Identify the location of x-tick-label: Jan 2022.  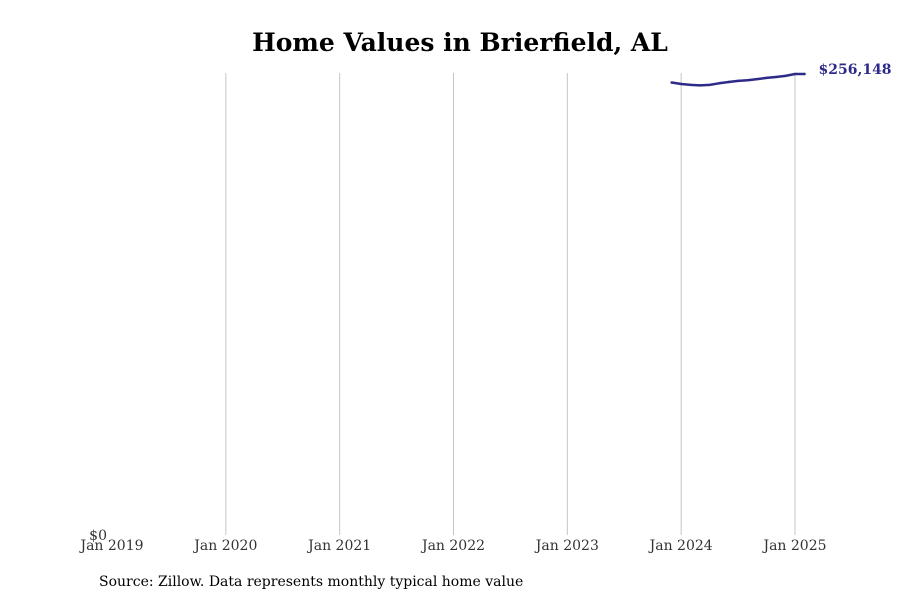
(452, 546).